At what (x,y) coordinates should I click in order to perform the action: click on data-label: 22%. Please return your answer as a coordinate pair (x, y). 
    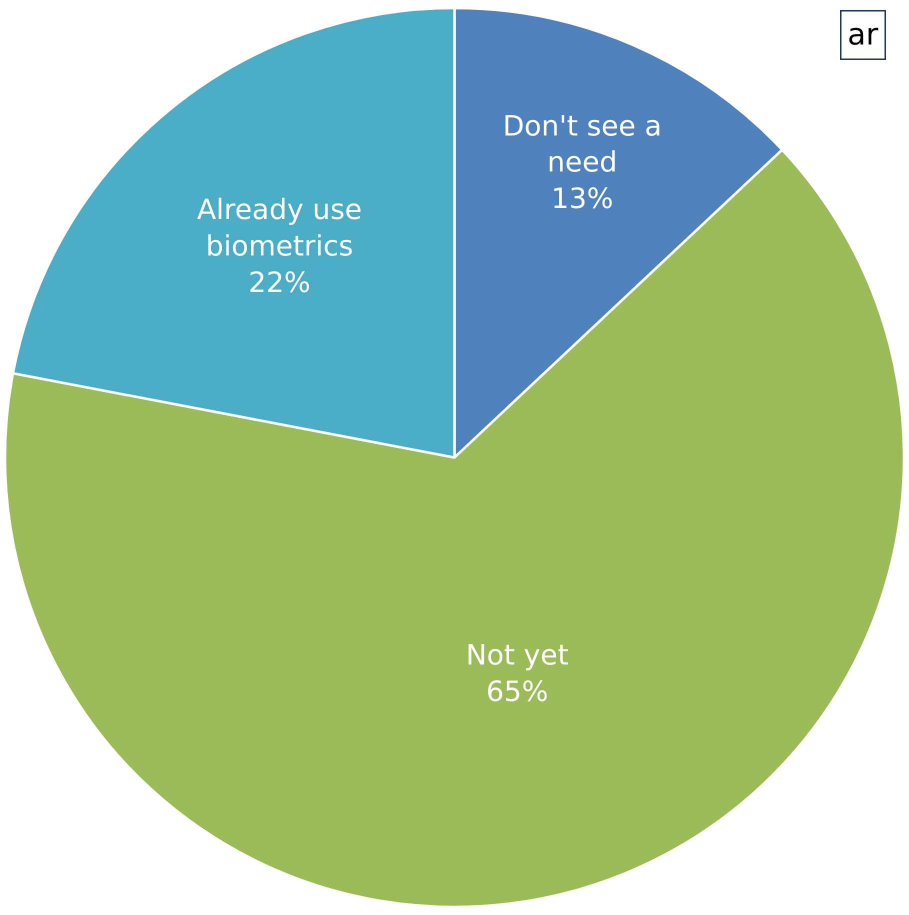
    Looking at the image, I should click on (279, 282).